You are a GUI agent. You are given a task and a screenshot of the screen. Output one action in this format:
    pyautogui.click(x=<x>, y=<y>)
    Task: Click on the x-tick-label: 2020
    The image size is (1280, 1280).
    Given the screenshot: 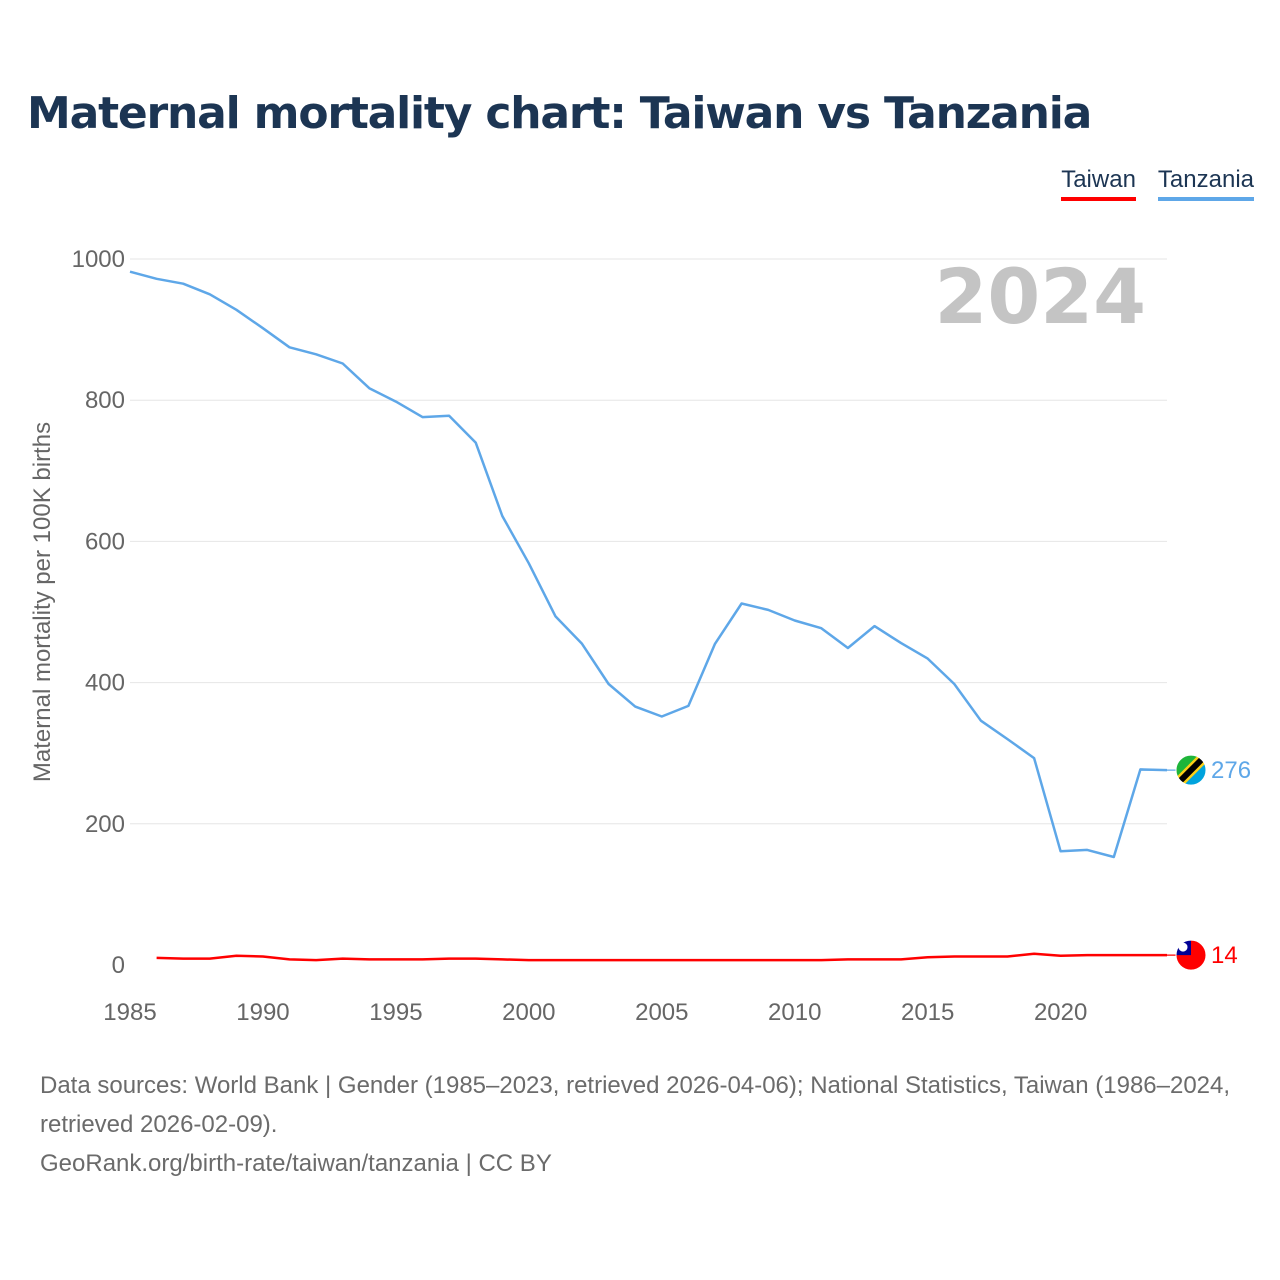 What is the action you would take?
    pyautogui.click(x=1060, y=1012)
    